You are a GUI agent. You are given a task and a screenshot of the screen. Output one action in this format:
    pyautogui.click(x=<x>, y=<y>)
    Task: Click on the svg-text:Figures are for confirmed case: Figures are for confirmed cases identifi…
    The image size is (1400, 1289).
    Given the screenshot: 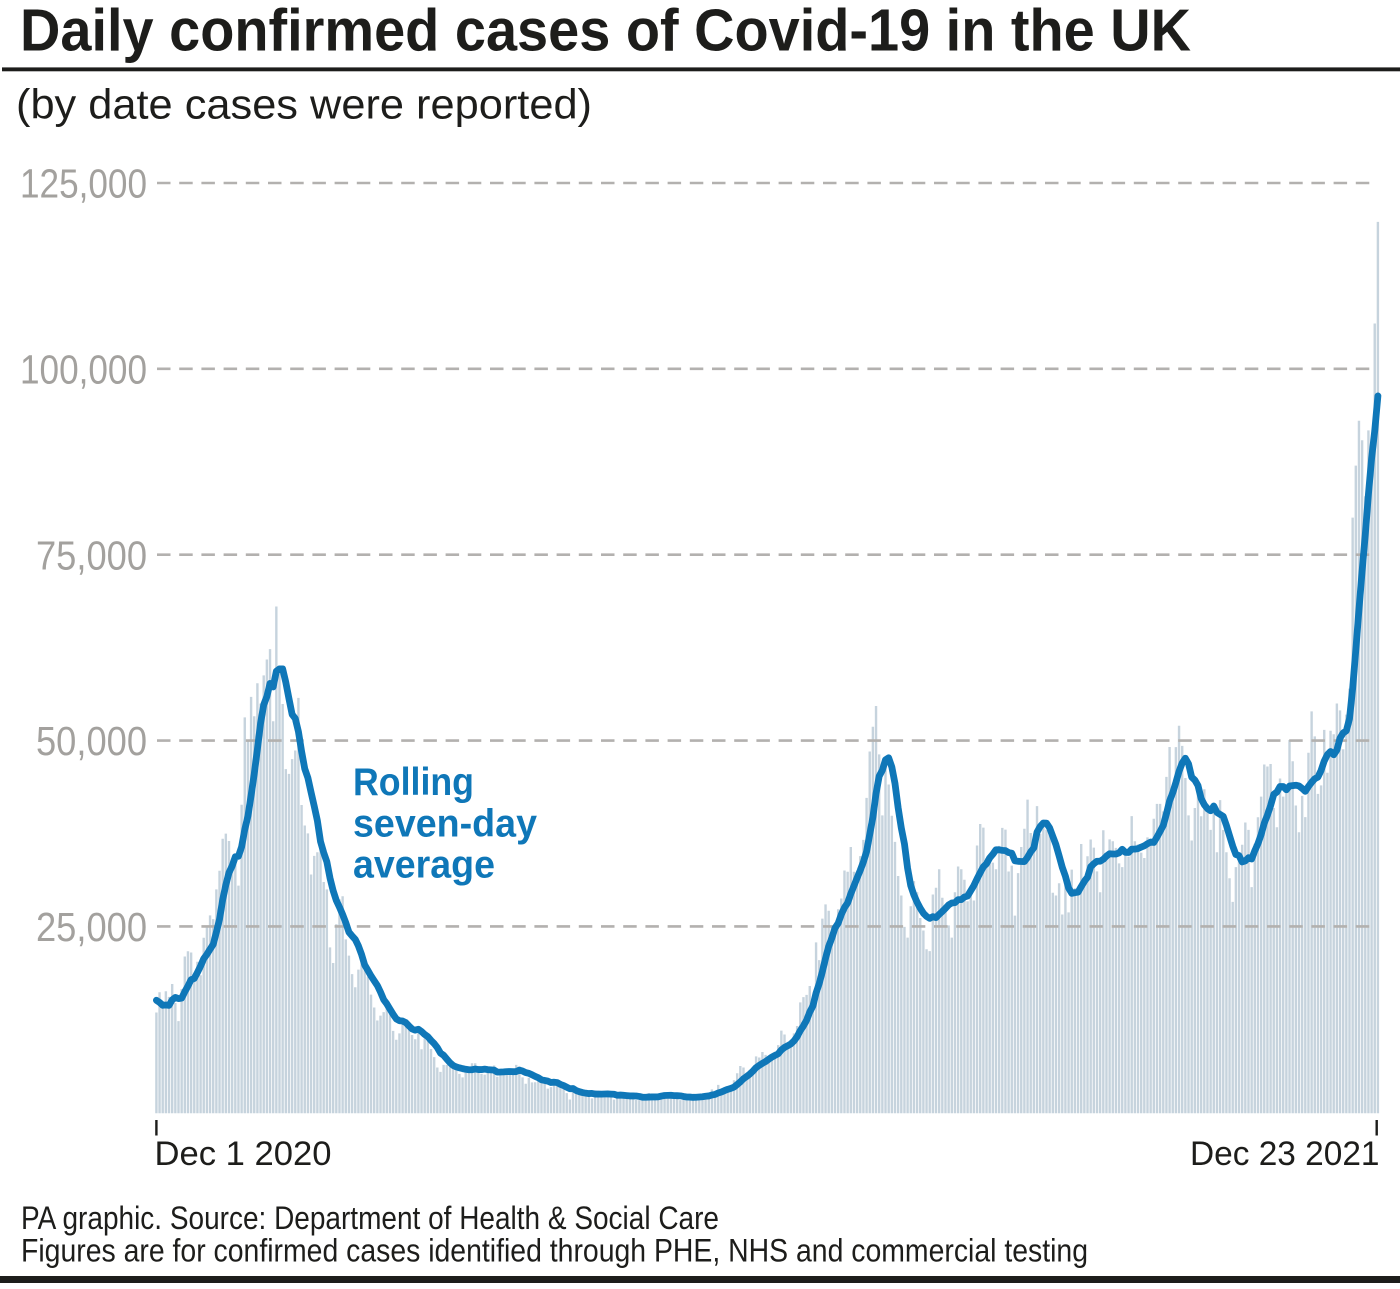 What is the action you would take?
    pyautogui.click(x=554, y=1251)
    